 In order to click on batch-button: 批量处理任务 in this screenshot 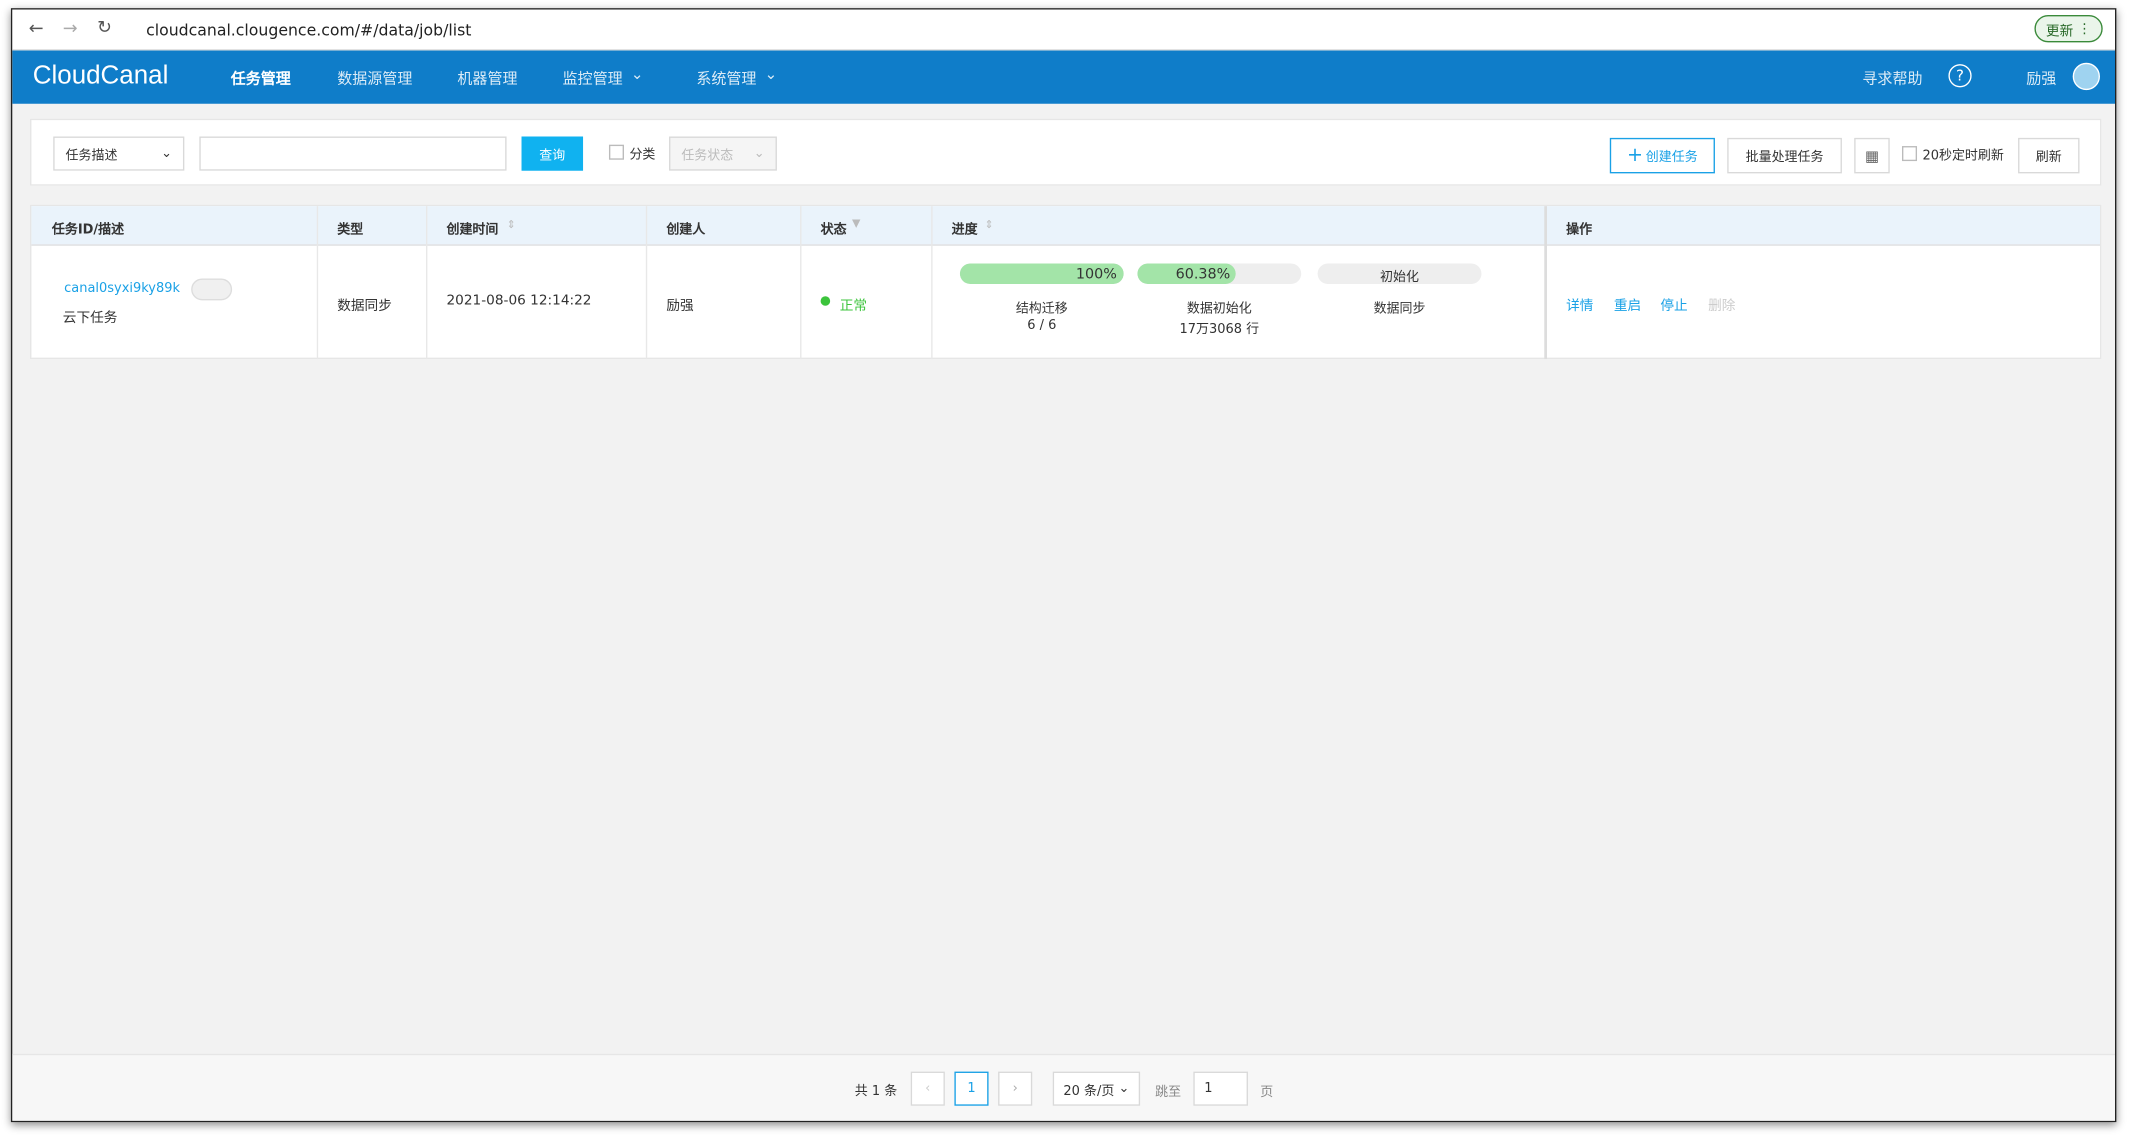, I will do `click(1784, 155)`.